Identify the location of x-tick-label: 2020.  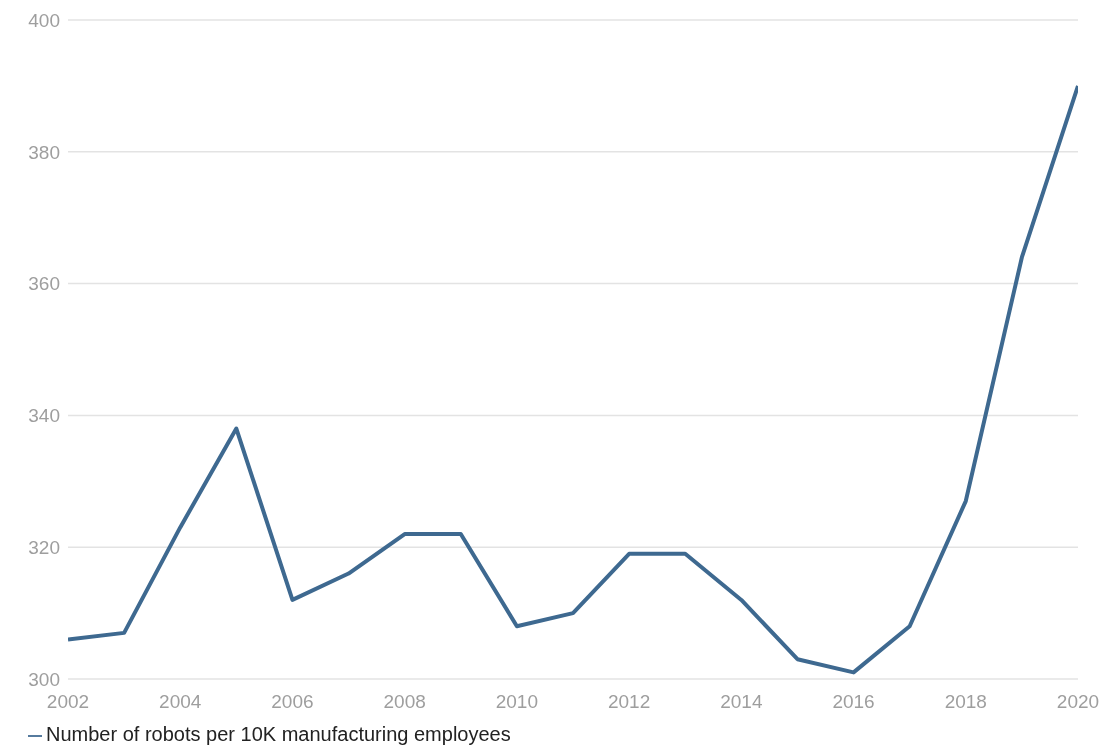
(1078, 702).